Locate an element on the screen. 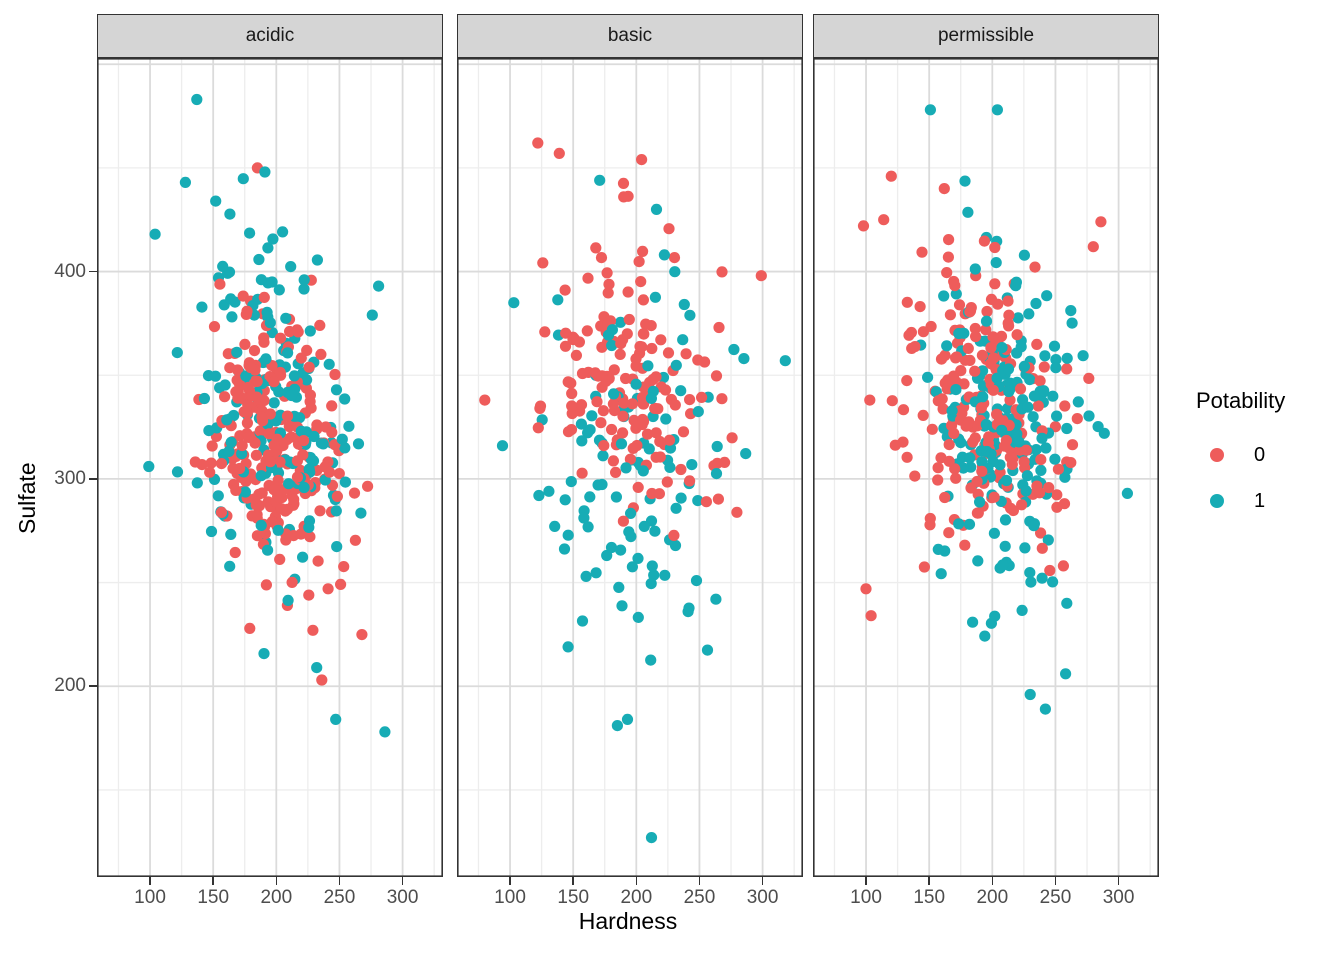 This screenshot has height=960, width=1344. x-tick-mark is located at coordinates (402, 881).